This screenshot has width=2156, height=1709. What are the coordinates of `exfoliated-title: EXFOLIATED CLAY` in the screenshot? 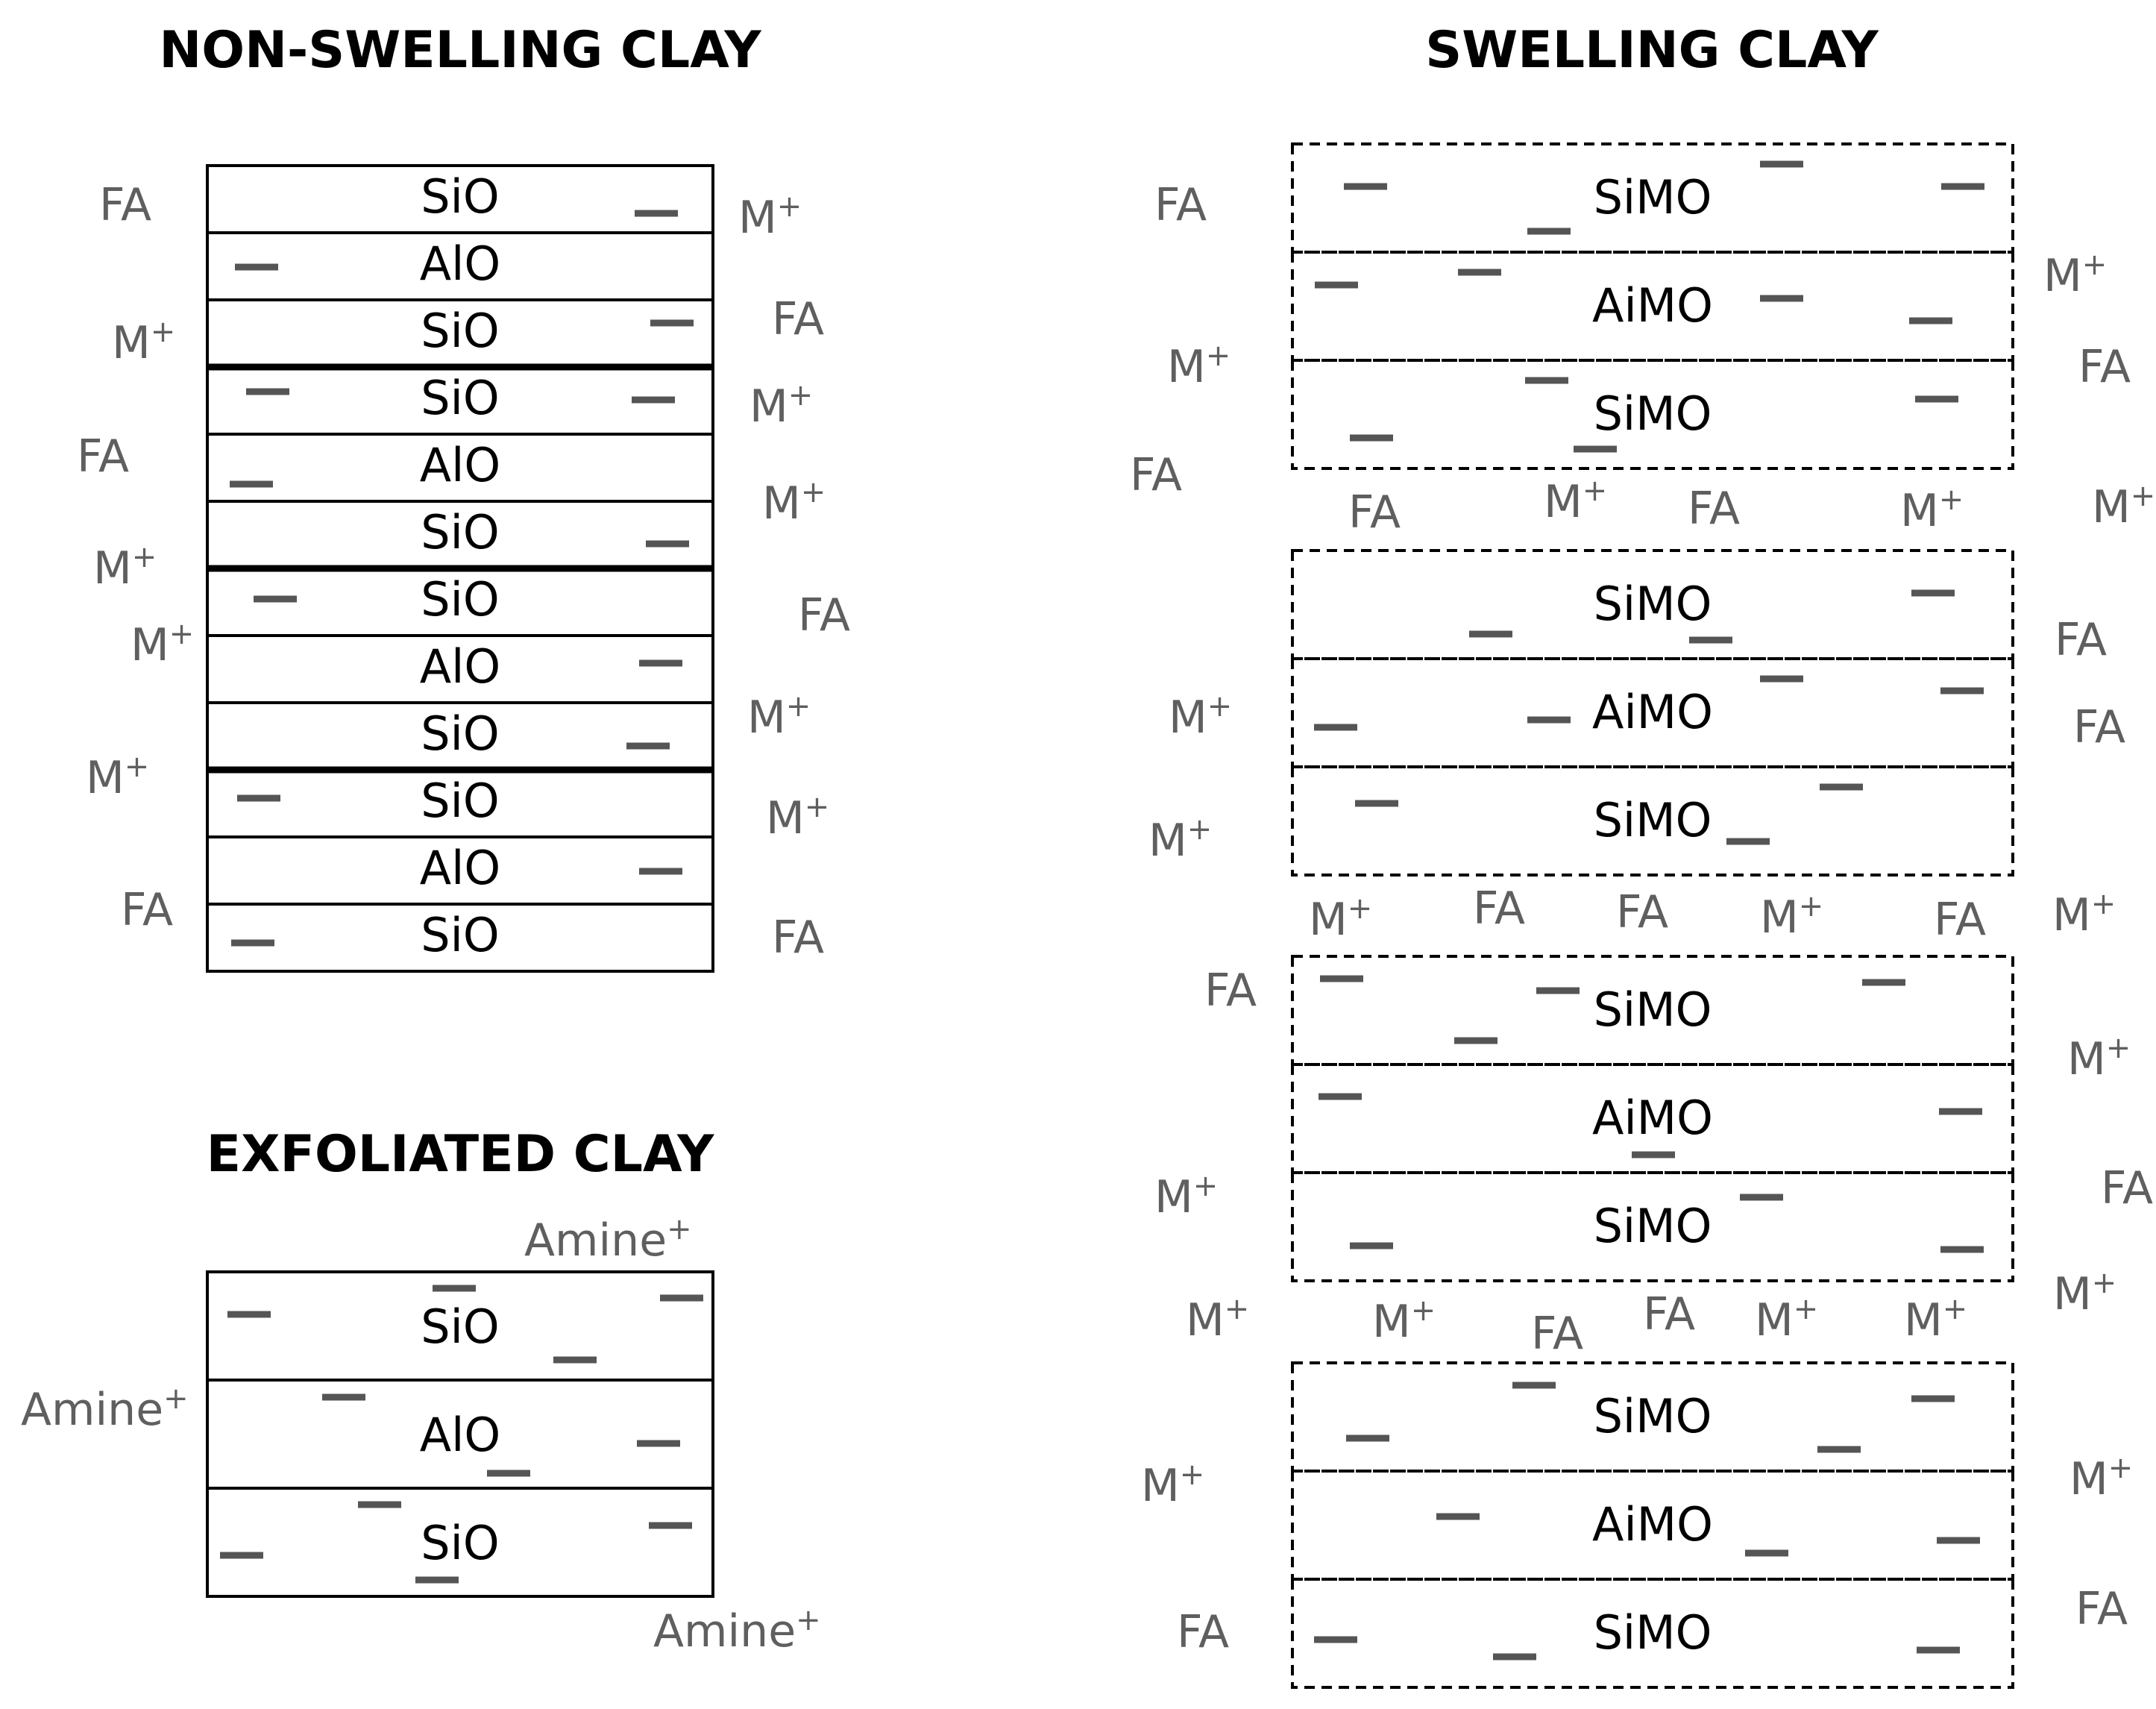 It's located at (460, 1154).